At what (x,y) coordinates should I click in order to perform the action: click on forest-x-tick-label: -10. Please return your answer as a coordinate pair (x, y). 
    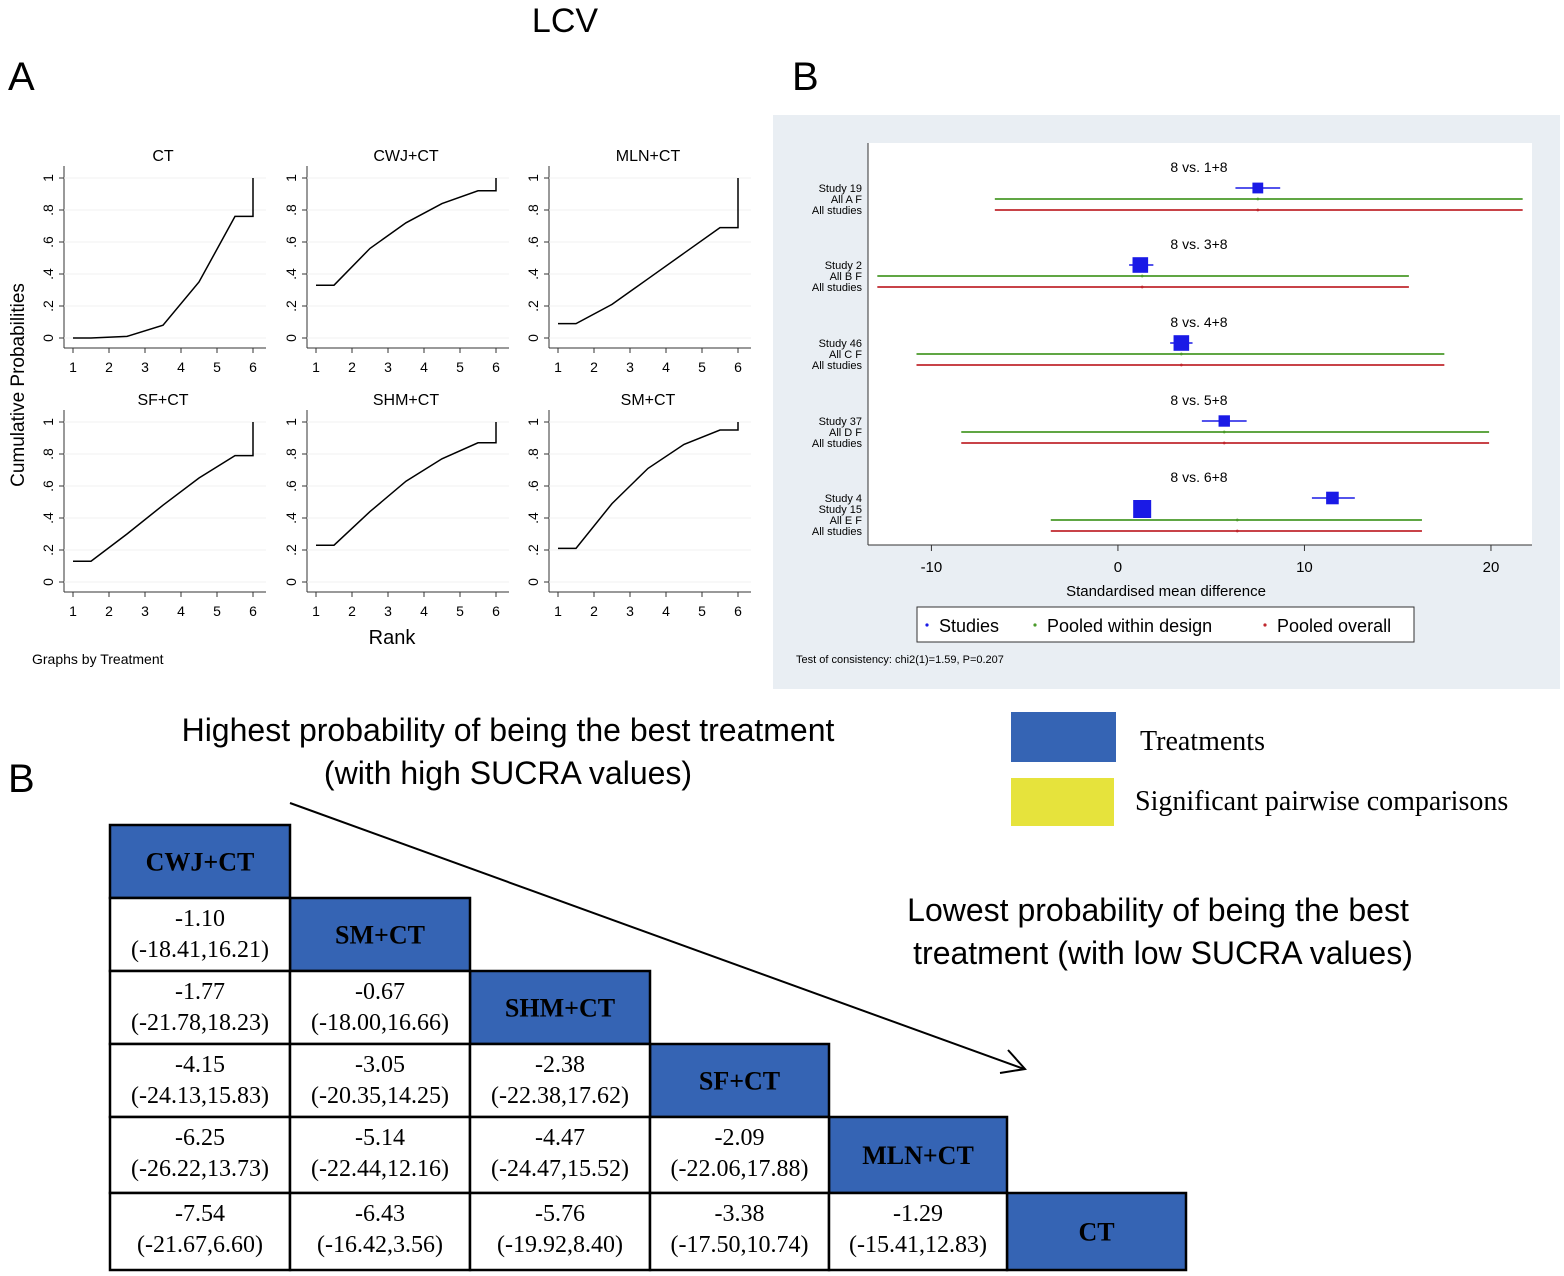
    Looking at the image, I should click on (932, 567).